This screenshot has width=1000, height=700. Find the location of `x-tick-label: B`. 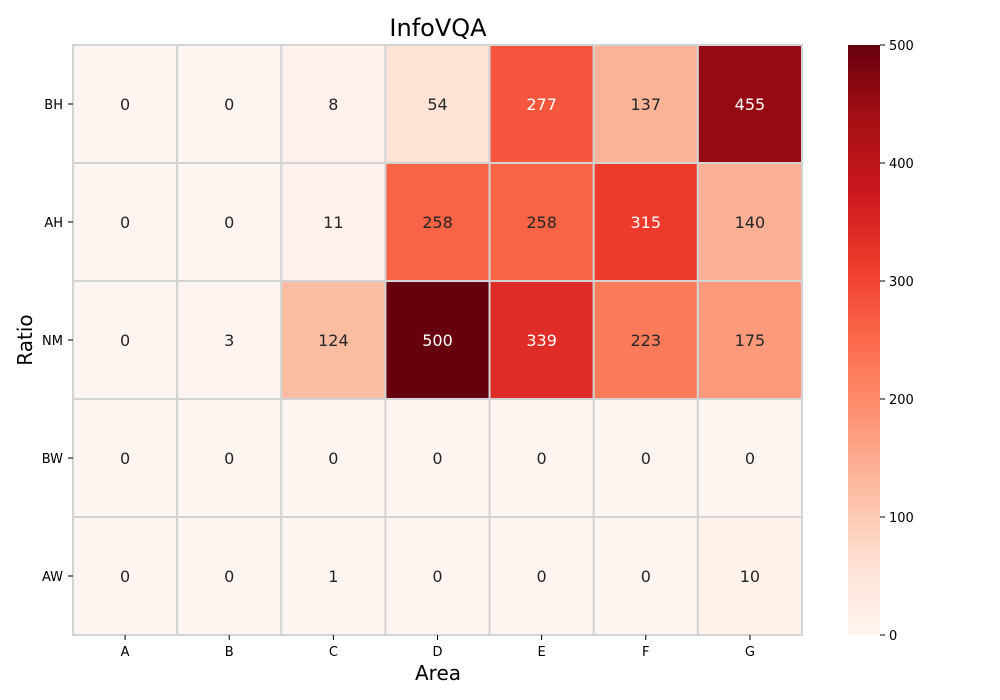

x-tick-label: B is located at coordinates (229, 652).